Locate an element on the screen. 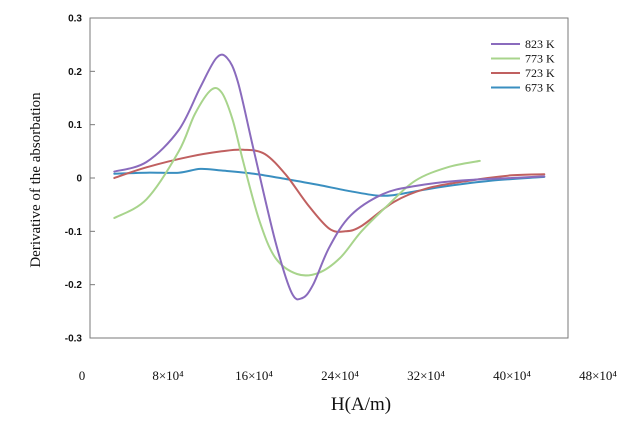 The width and height of the screenshot is (623, 425). legend-label-823-k: 823 K is located at coordinates (540, 44).